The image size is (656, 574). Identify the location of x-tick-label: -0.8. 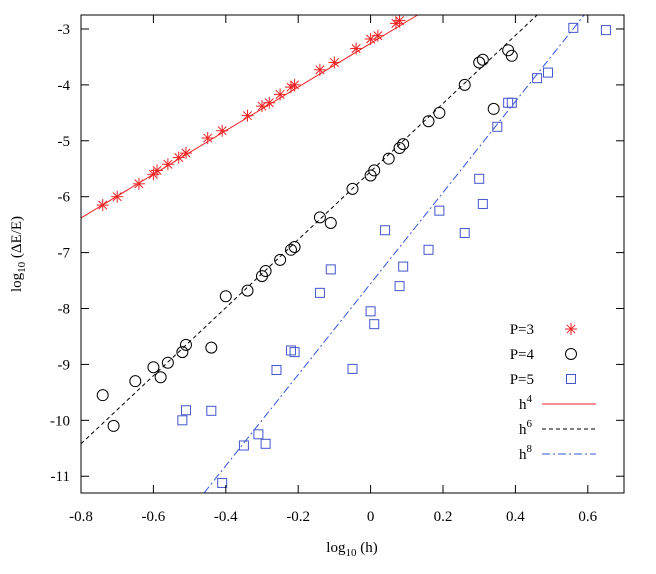
(81, 517).